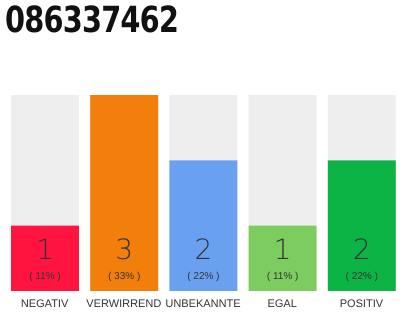  Describe the element at coordinates (282, 304) in the screenshot. I see `x-tick-label: EGAL` at that location.